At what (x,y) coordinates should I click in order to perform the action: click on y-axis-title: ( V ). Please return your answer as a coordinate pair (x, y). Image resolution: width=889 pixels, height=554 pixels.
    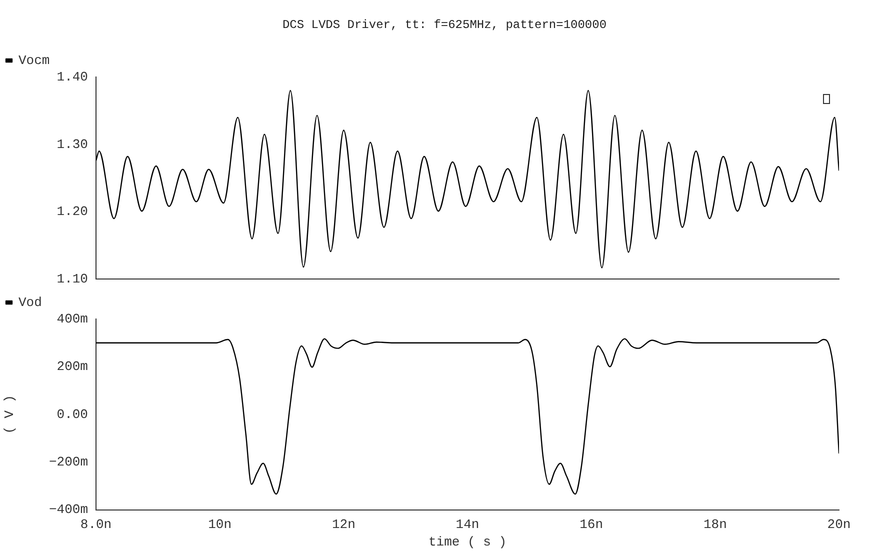
    Looking at the image, I should click on (10, 414).